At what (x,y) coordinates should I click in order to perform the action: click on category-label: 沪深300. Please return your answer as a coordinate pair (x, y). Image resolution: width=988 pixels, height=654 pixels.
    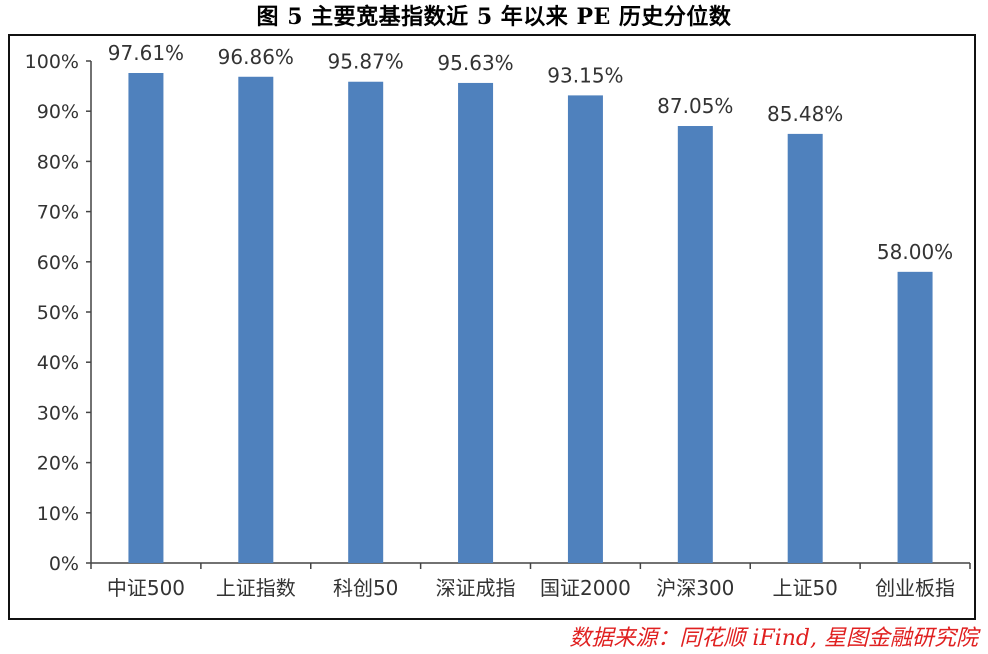
    Looking at the image, I should click on (695, 588).